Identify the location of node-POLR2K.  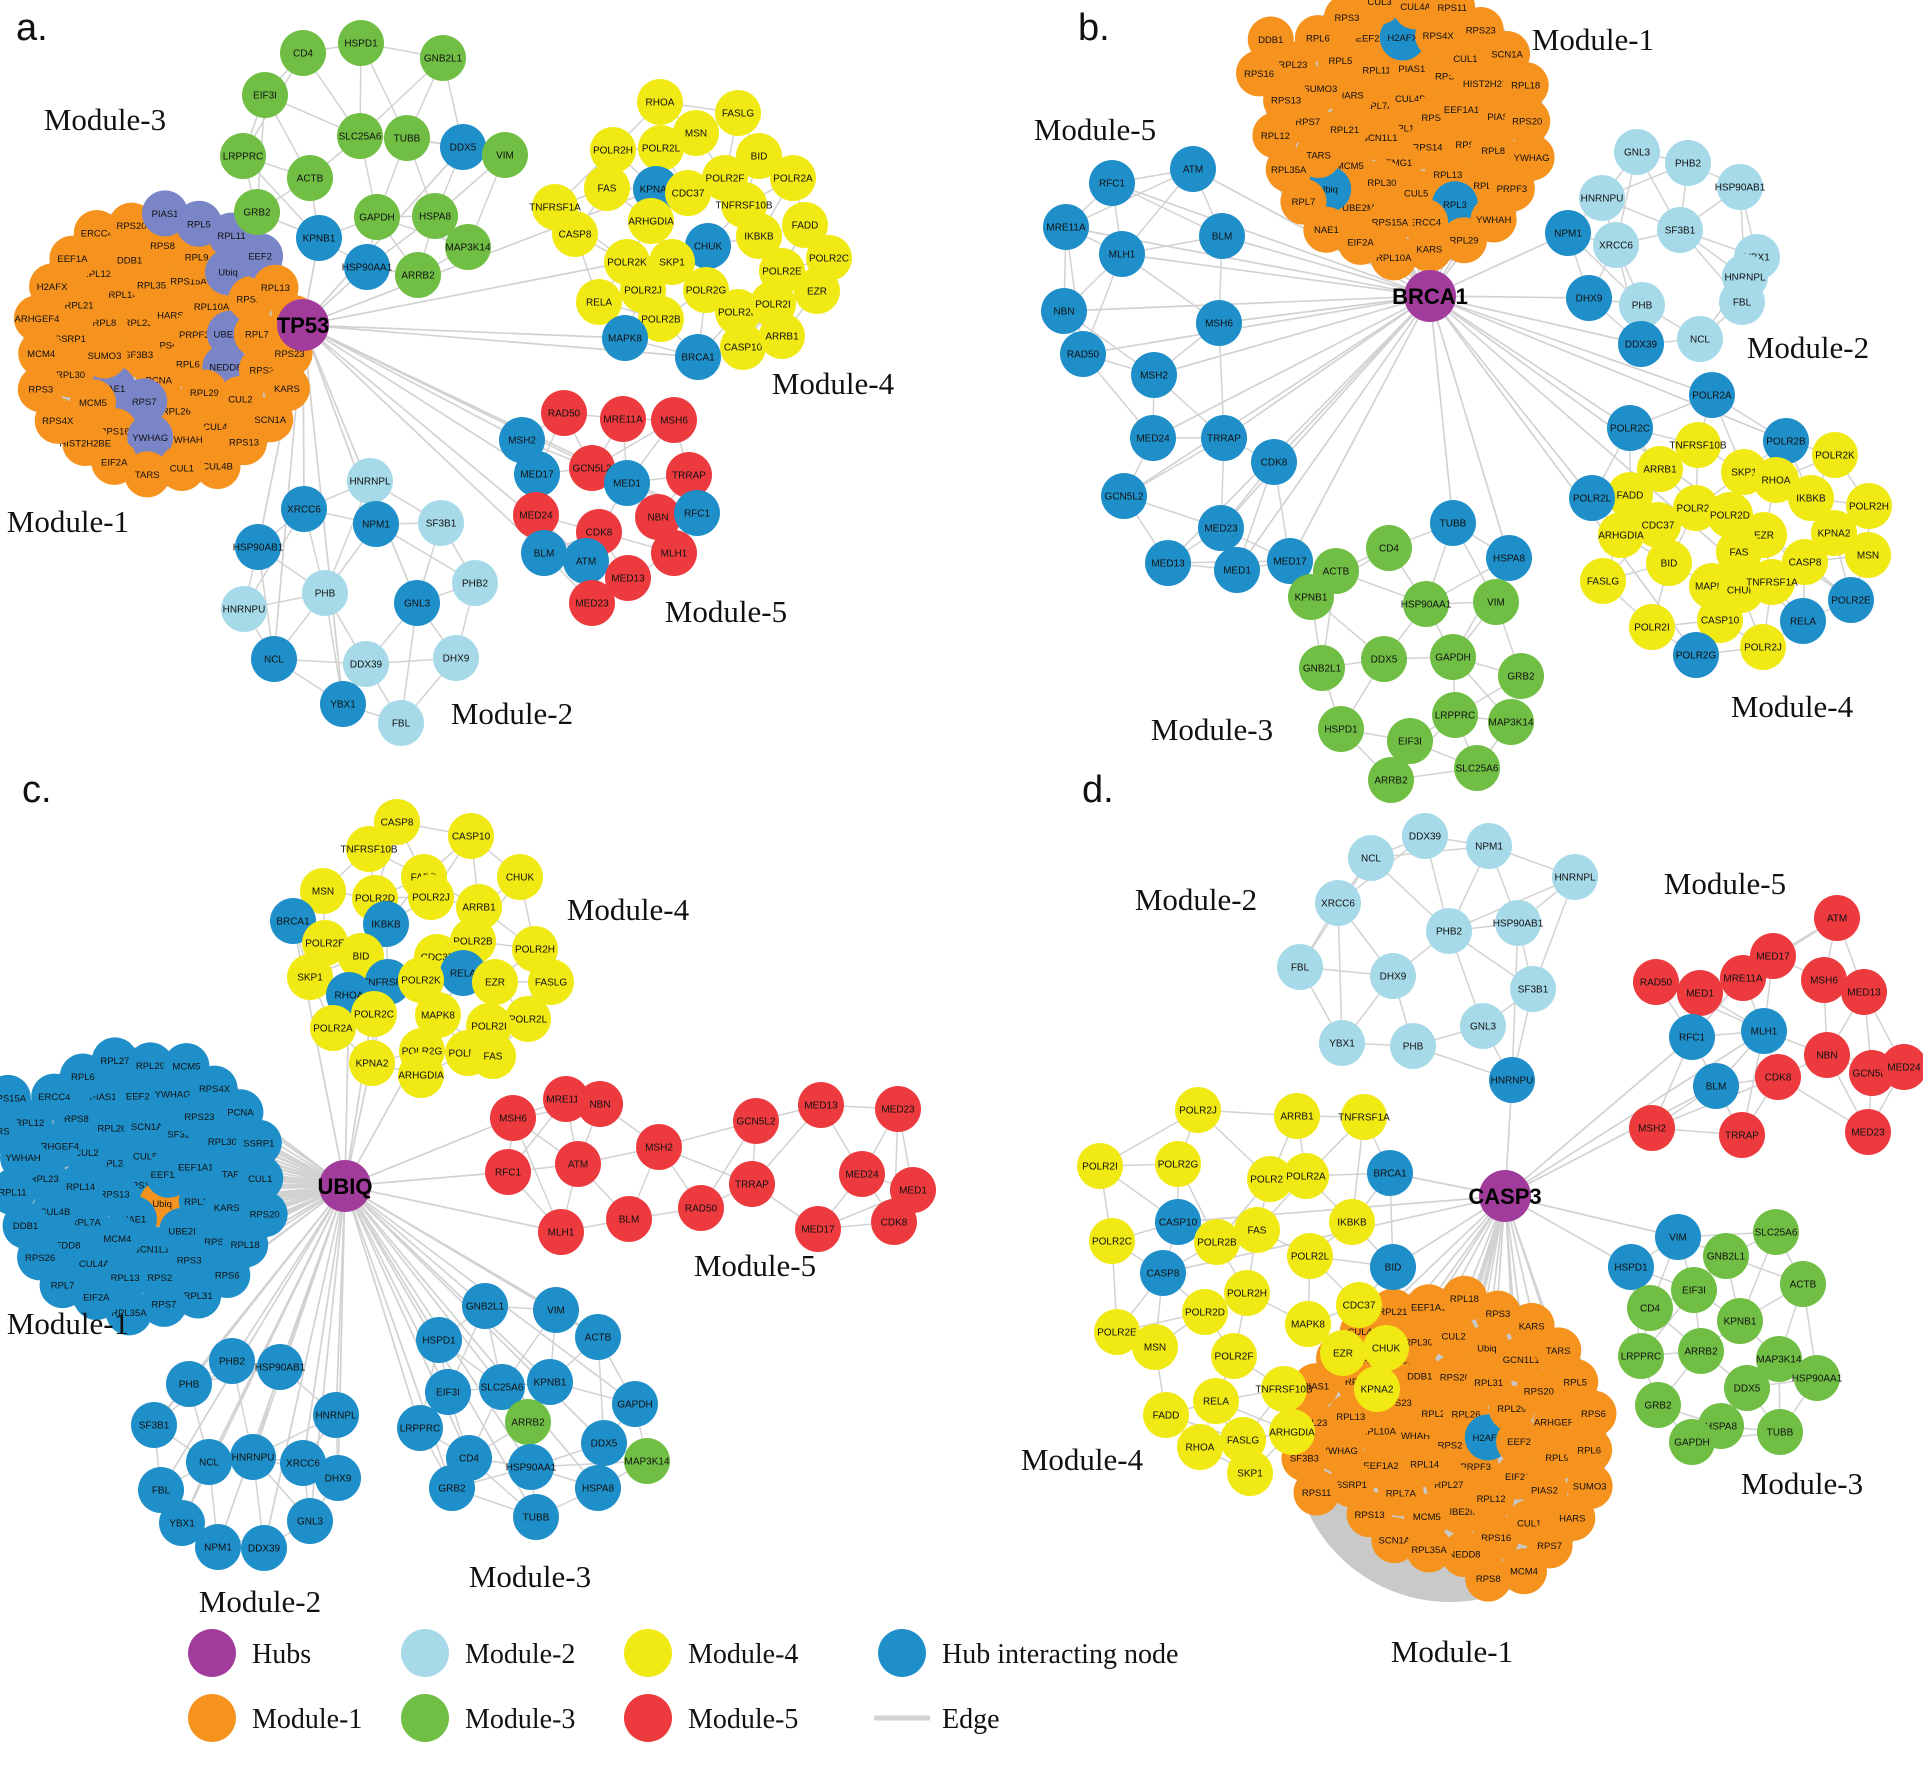
(421, 980).